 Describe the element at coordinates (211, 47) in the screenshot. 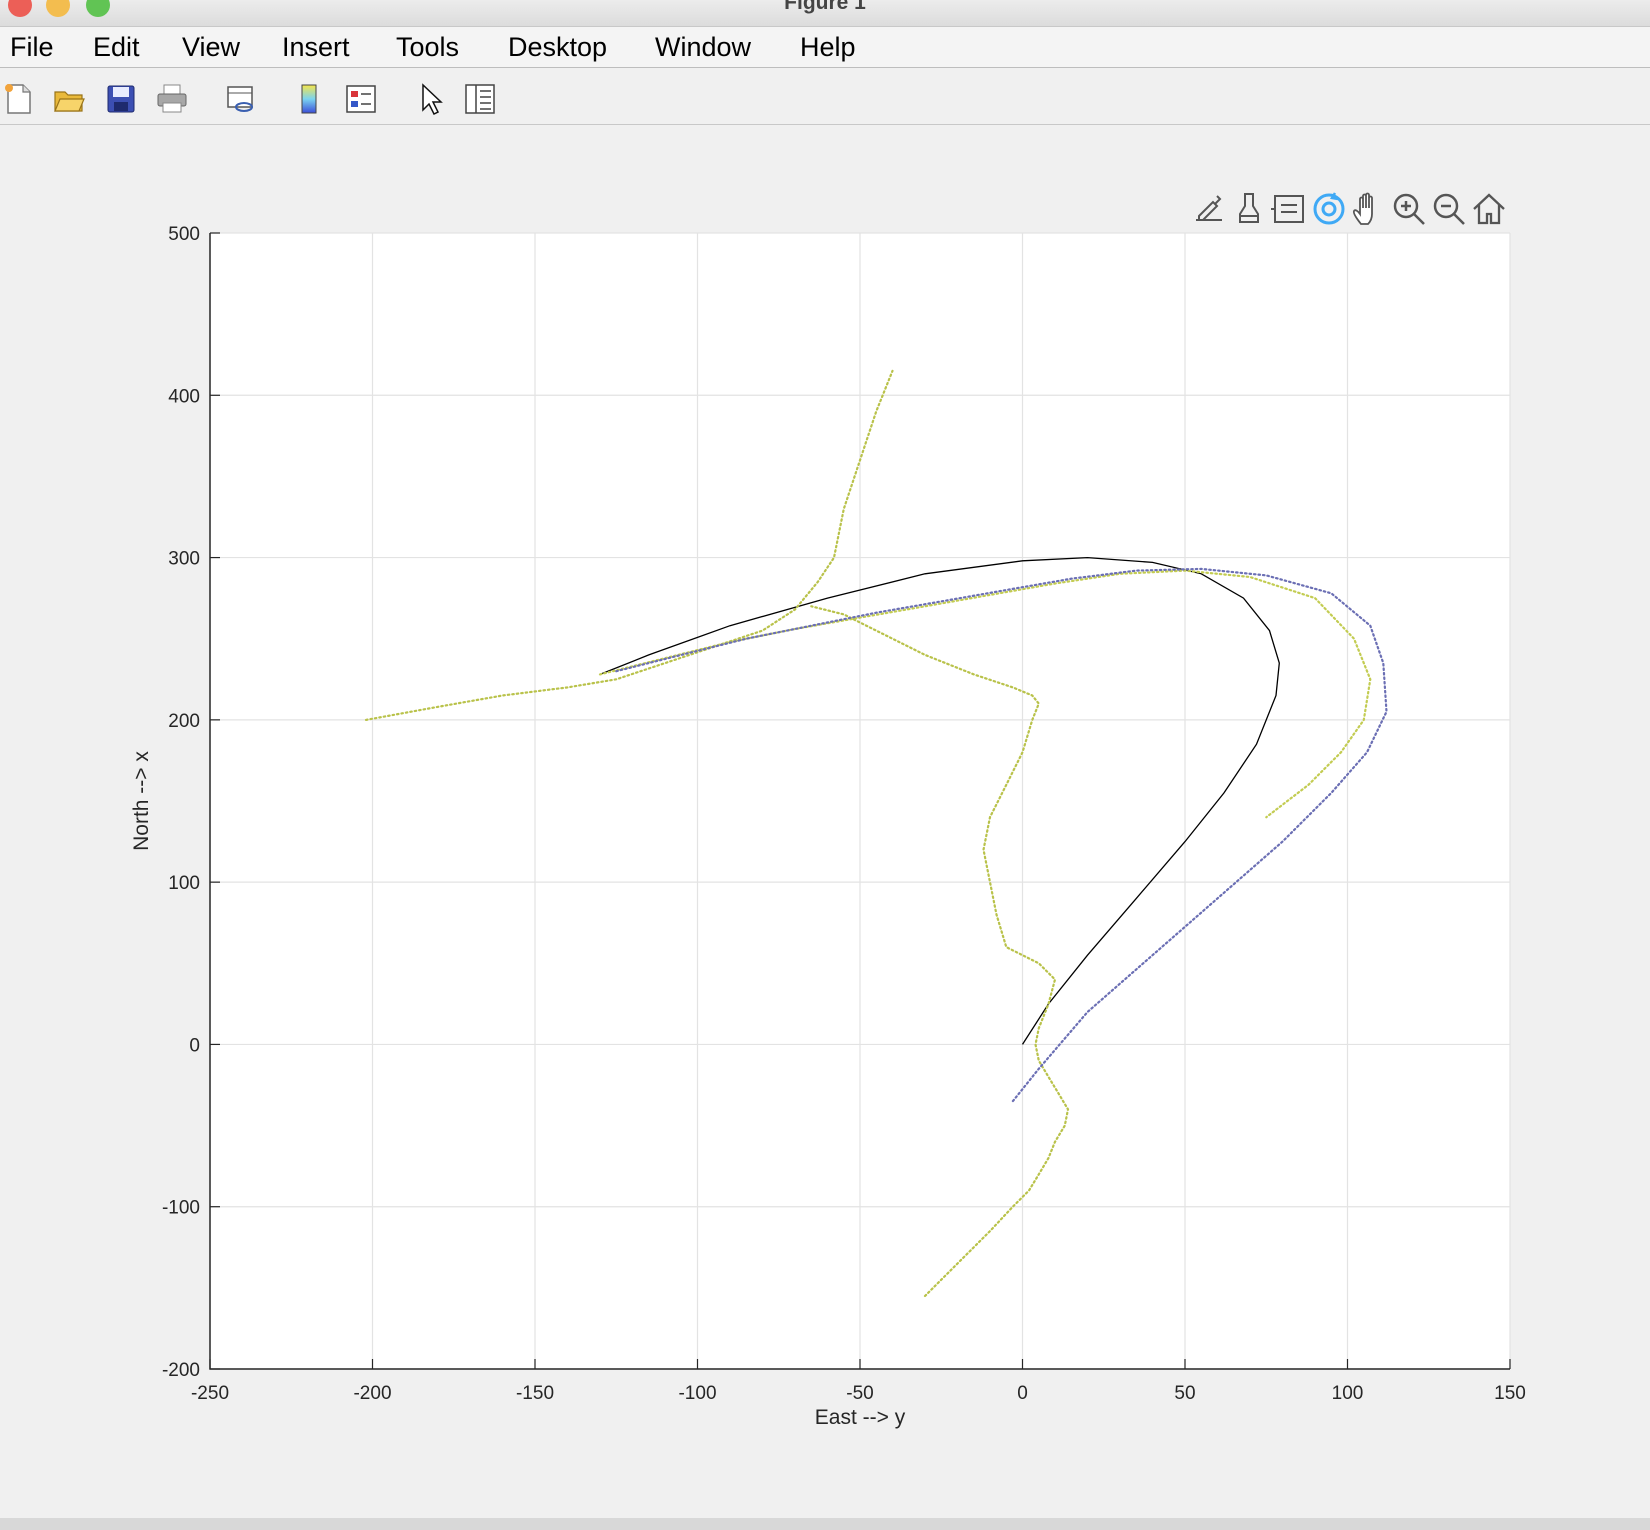

I see `menu-view: View` at that location.